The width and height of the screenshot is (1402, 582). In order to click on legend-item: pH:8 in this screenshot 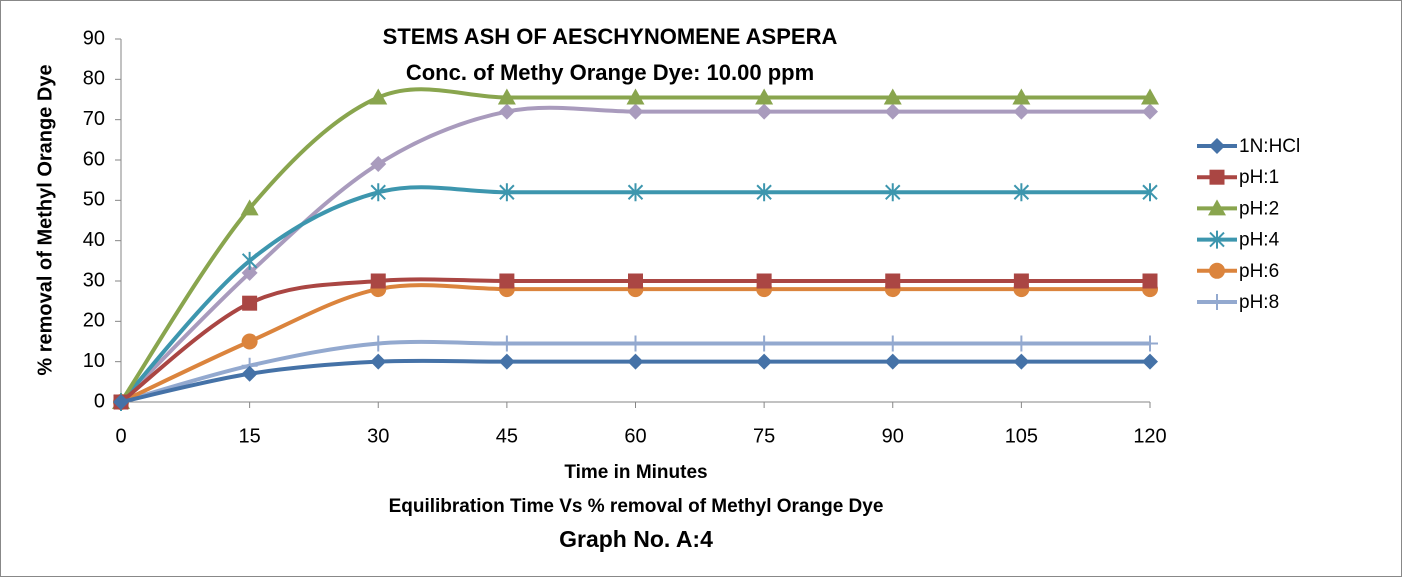, I will do `click(1238, 302)`.